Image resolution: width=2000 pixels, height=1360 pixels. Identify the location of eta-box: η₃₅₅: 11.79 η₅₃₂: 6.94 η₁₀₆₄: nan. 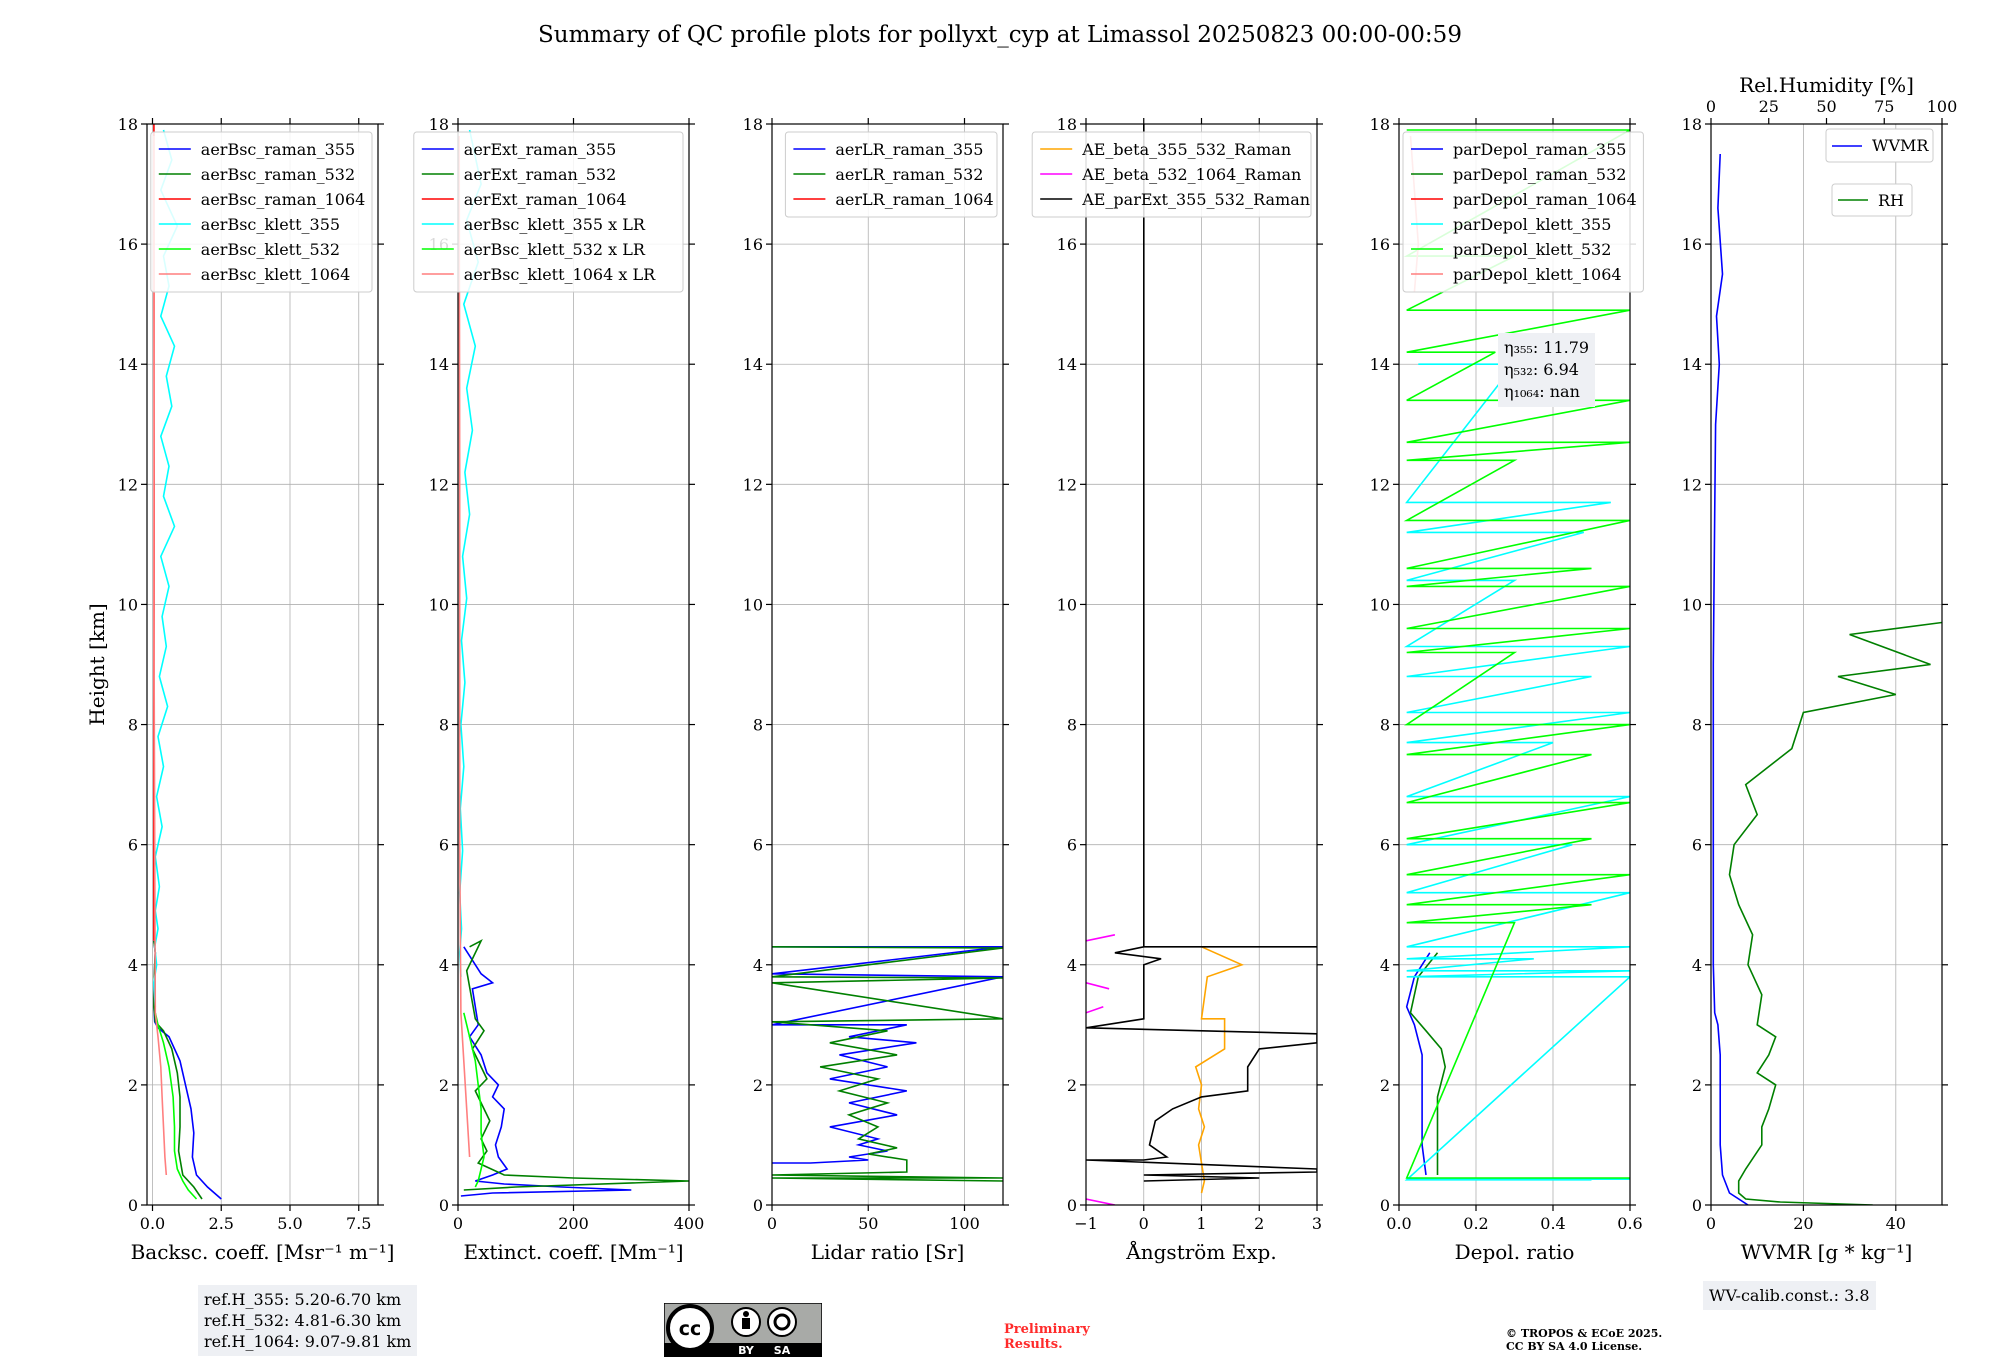
(1547, 370).